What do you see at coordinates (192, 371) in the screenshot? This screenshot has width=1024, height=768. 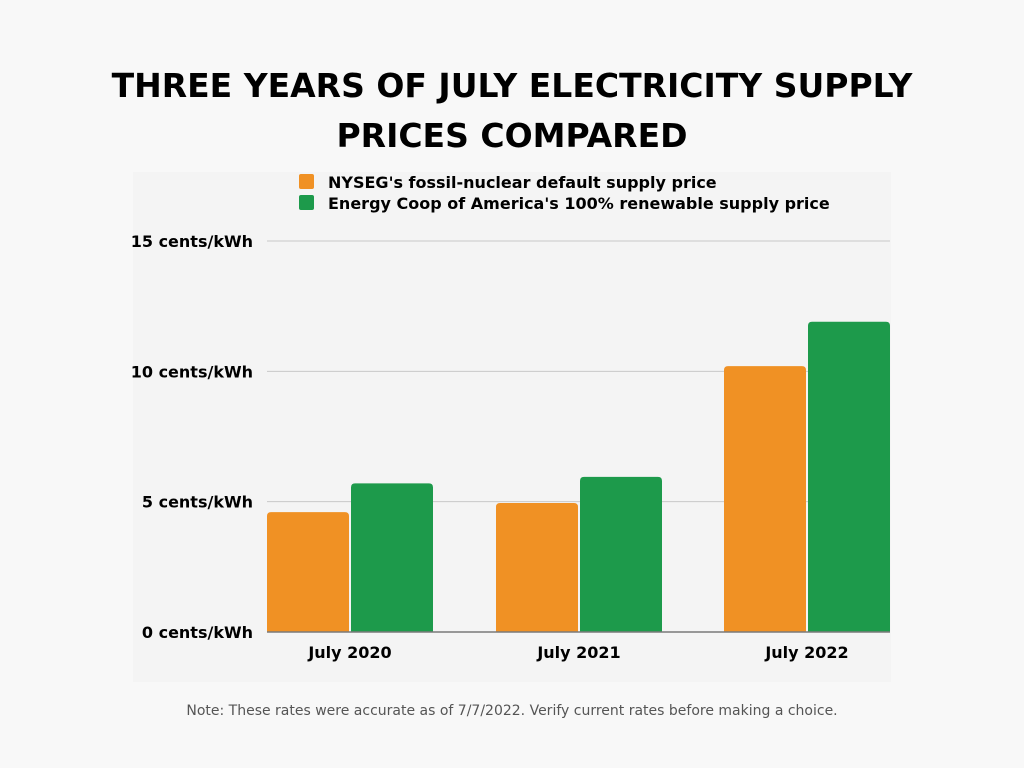 I see `y-tick-label: 10 cents/kWh` at bounding box center [192, 371].